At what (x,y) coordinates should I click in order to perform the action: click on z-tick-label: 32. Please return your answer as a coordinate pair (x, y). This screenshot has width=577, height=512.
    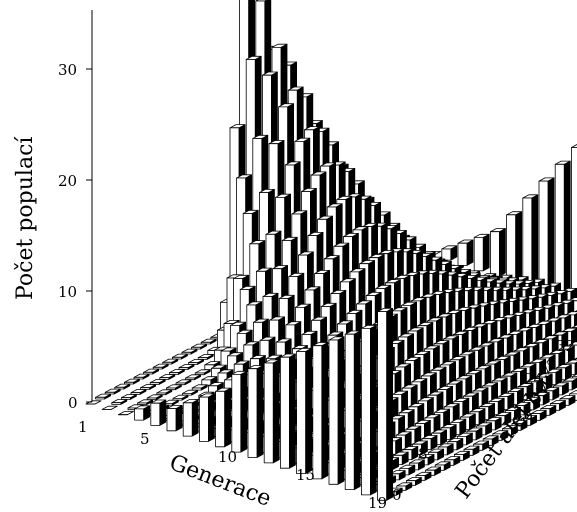
    Looking at the image, I should click on (565, 346).